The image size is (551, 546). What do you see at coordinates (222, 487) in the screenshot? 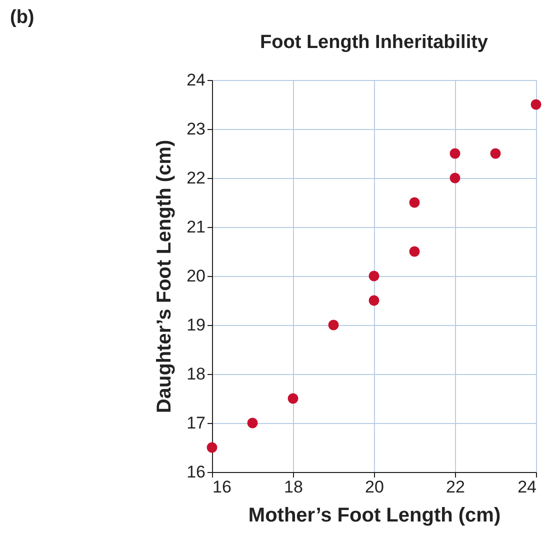
I see `x-tick-label: 16` at bounding box center [222, 487].